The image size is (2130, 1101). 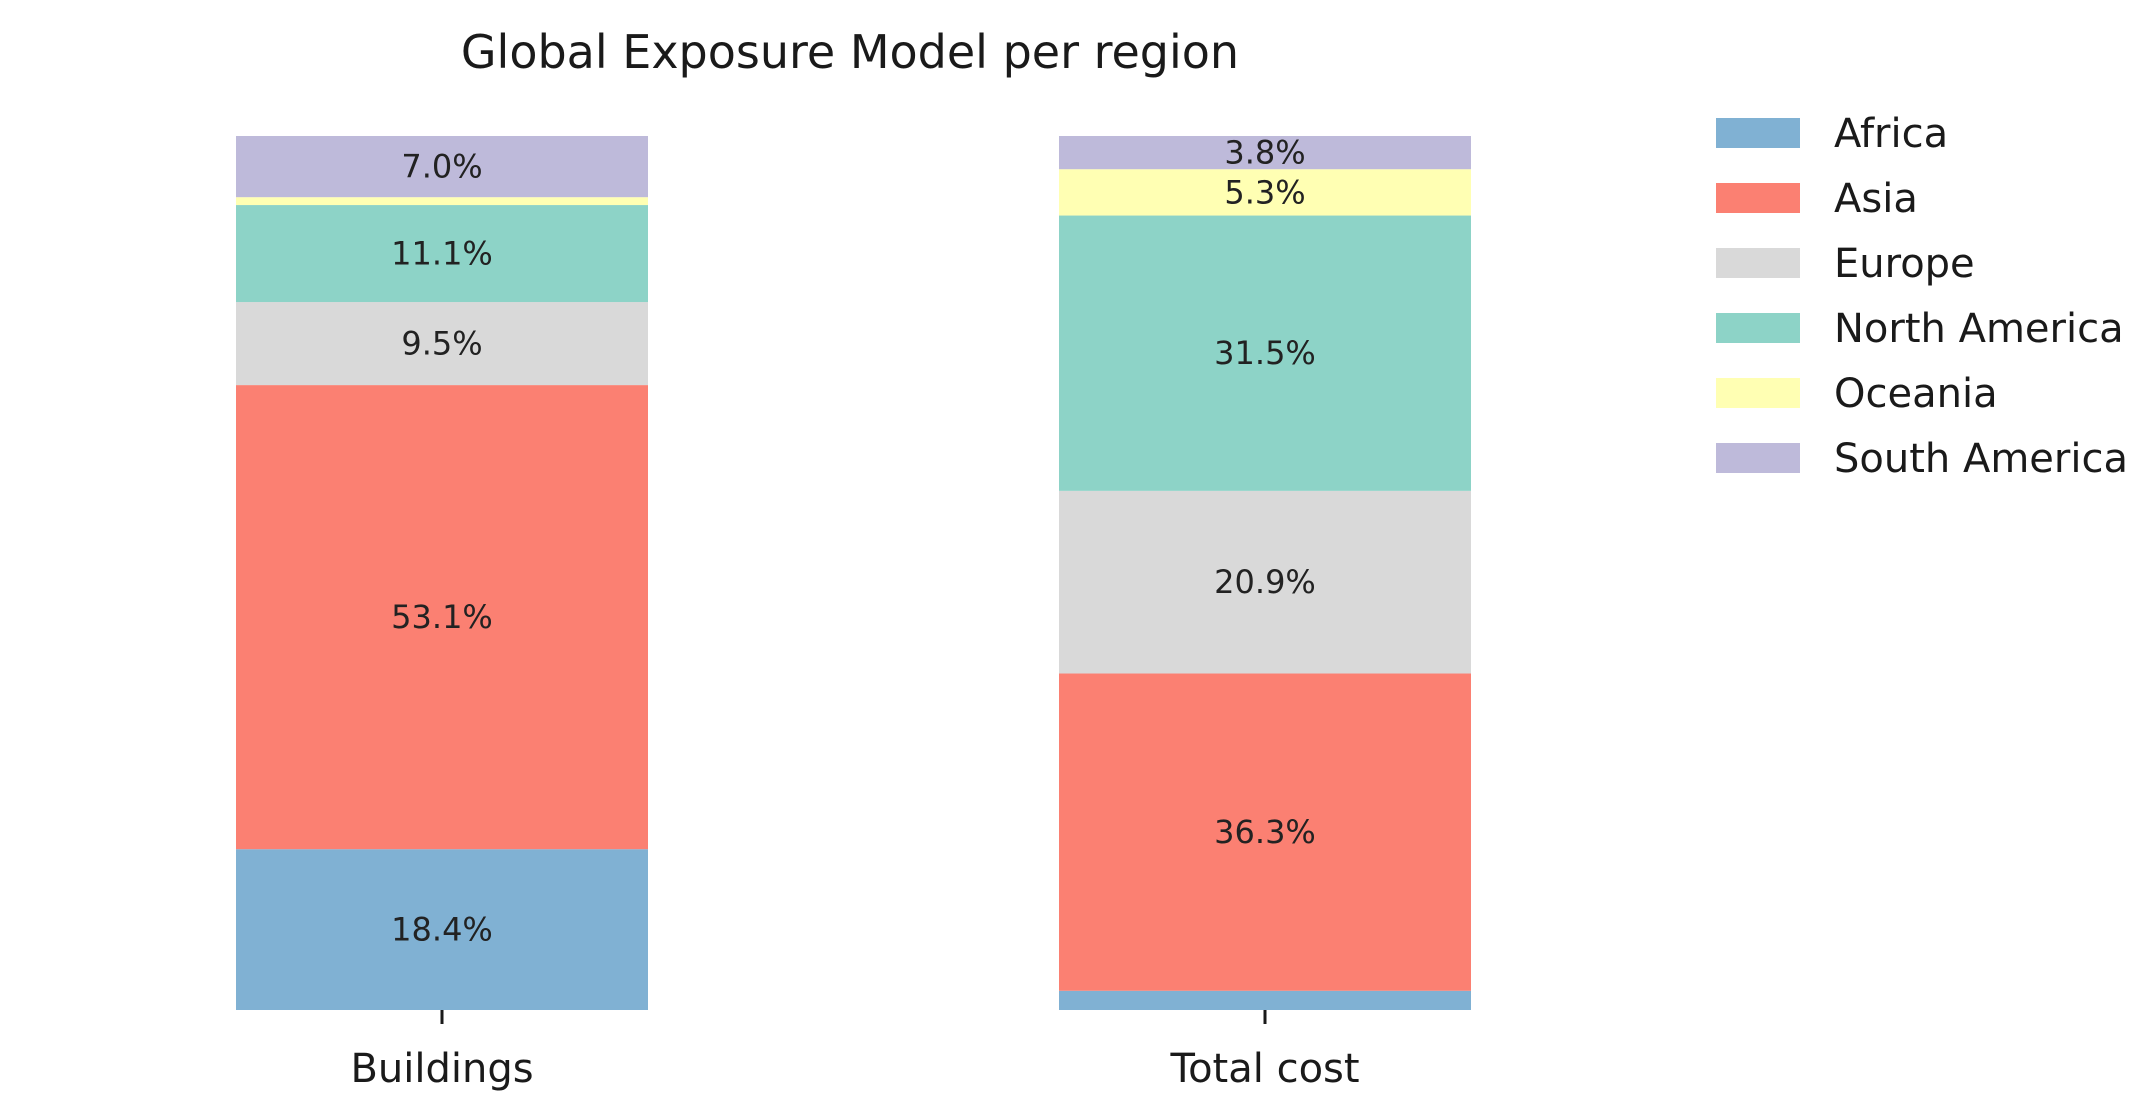 I want to click on data-label-total-cost-south-america: 3.8%, so click(x=1264, y=153).